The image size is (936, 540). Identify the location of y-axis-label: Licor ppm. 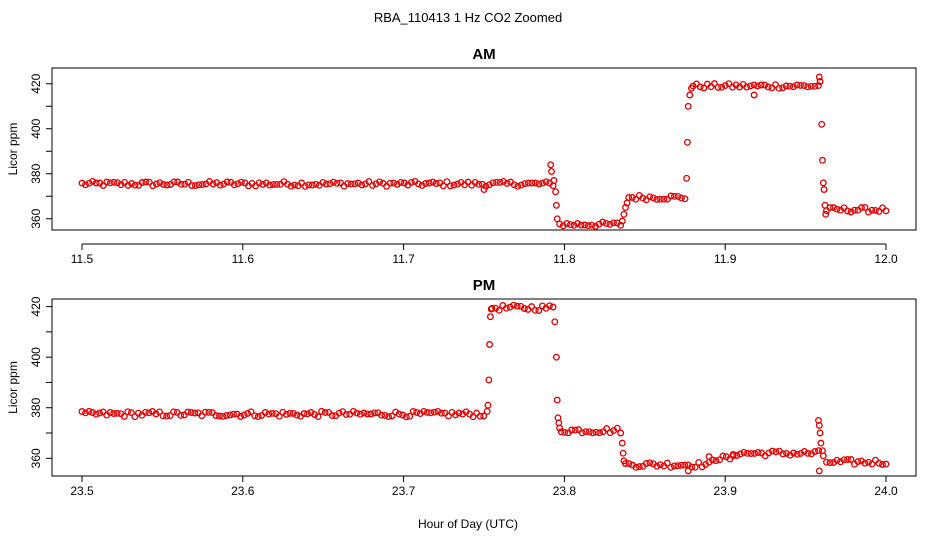
(13, 149).